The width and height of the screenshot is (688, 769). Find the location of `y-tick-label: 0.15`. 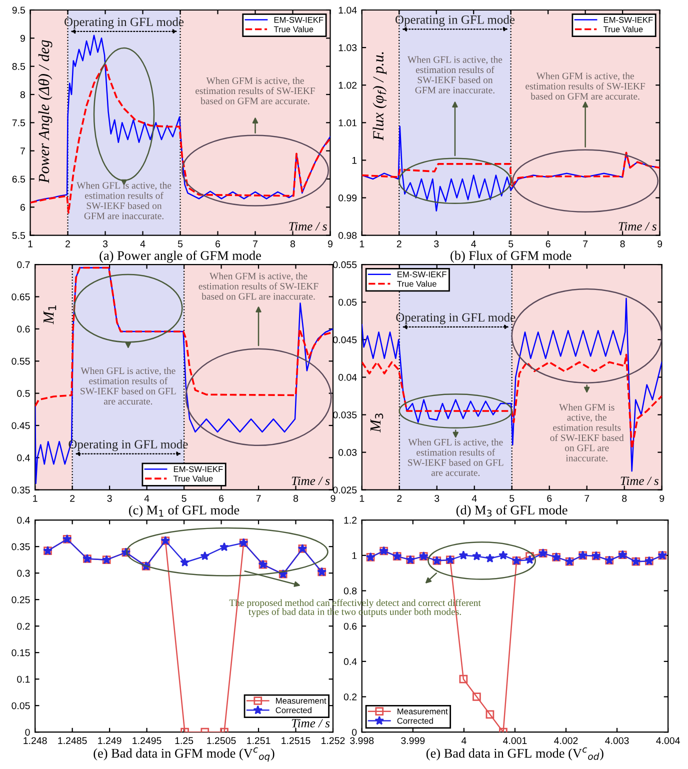

y-tick-label: 0.15 is located at coordinates (21, 652).